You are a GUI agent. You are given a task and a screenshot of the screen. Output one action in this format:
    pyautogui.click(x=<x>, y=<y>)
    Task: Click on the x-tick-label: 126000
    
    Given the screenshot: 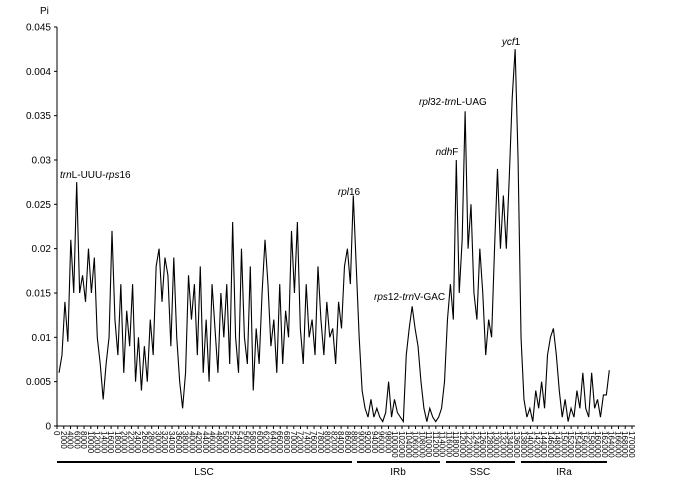 What is the action you would take?
    pyautogui.click(x=482, y=444)
    